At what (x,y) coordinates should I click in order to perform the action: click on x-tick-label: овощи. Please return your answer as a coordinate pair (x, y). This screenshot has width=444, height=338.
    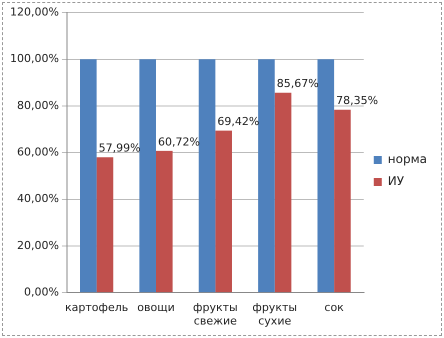
    Looking at the image, I should click on (156, 307).